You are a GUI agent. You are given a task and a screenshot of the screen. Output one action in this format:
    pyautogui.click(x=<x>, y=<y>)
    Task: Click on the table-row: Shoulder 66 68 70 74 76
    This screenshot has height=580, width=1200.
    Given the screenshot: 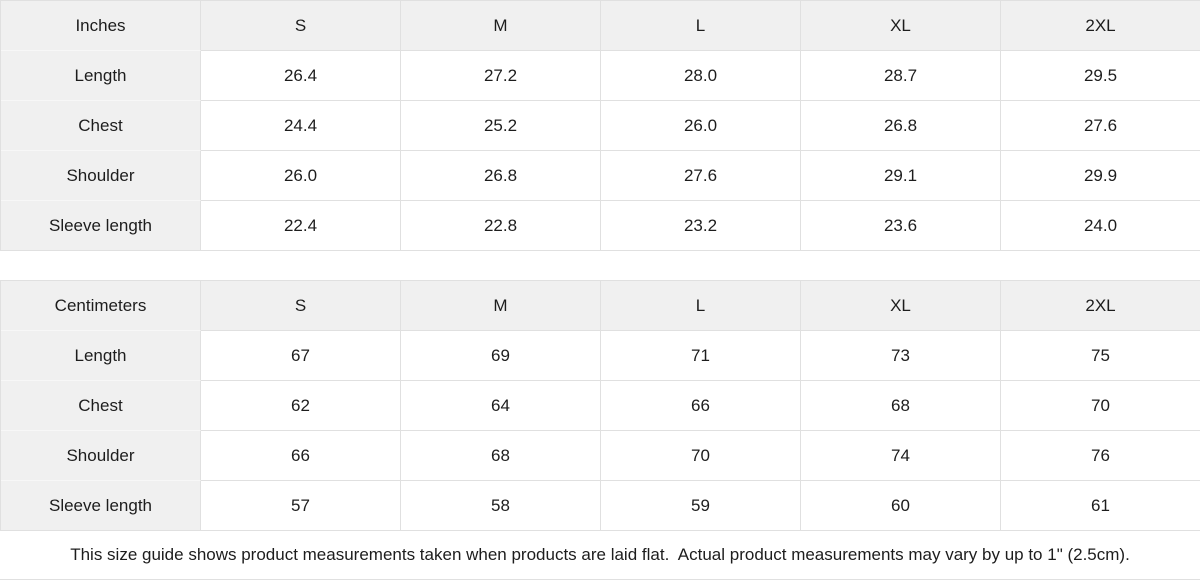 What is the action you would take?
    pyautogui.click(x=600, y=456)
    